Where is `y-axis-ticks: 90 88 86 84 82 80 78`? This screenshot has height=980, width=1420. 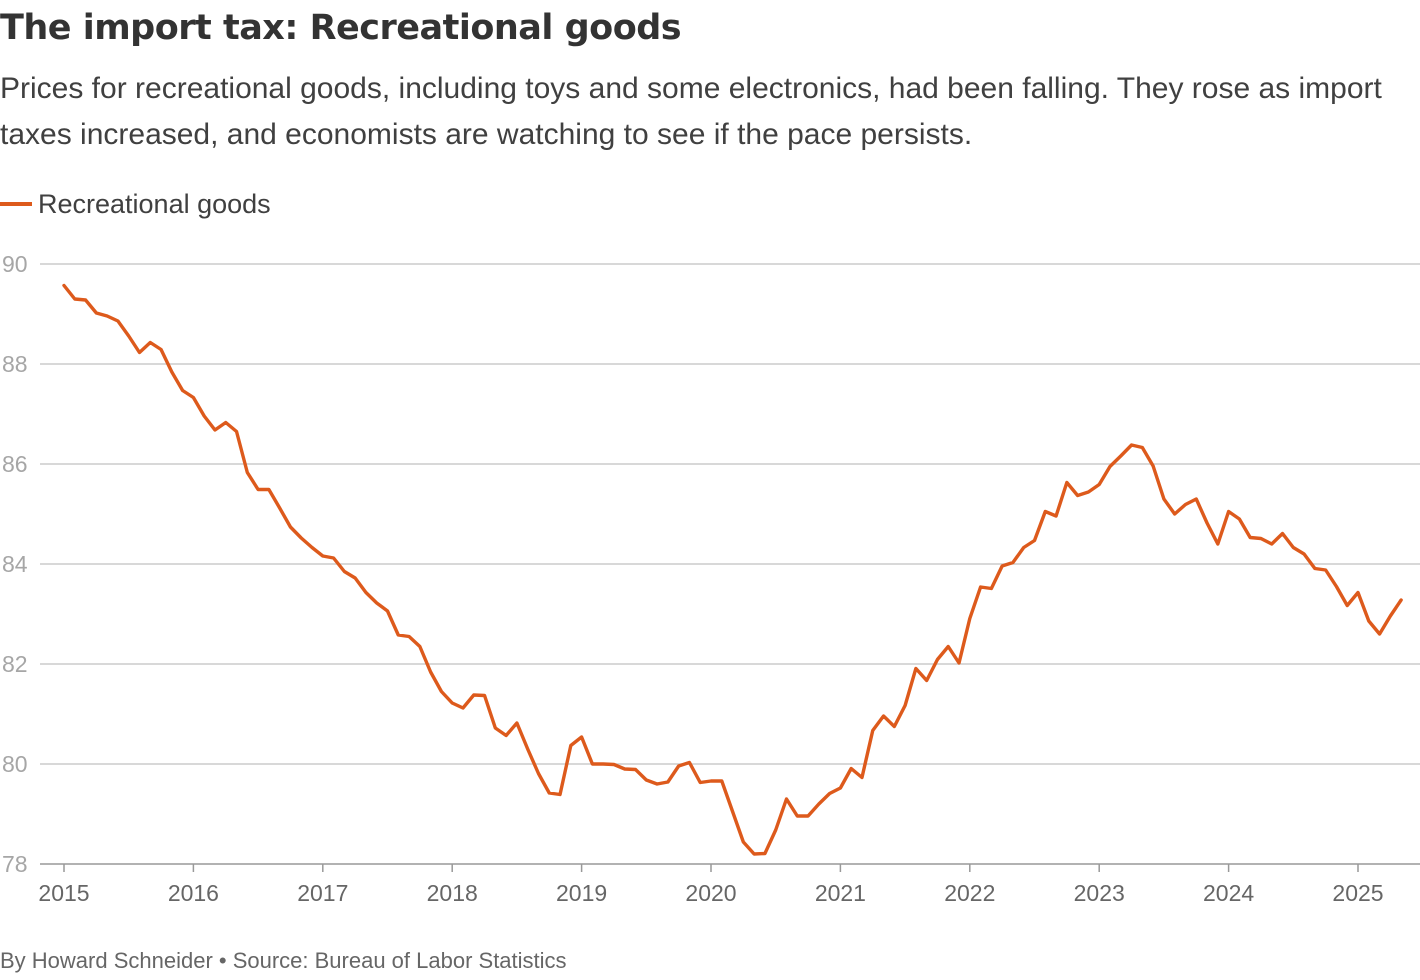
y-axis-ticks: 90 88 86 84 82 80 78 is located at coordinates (15, 564).